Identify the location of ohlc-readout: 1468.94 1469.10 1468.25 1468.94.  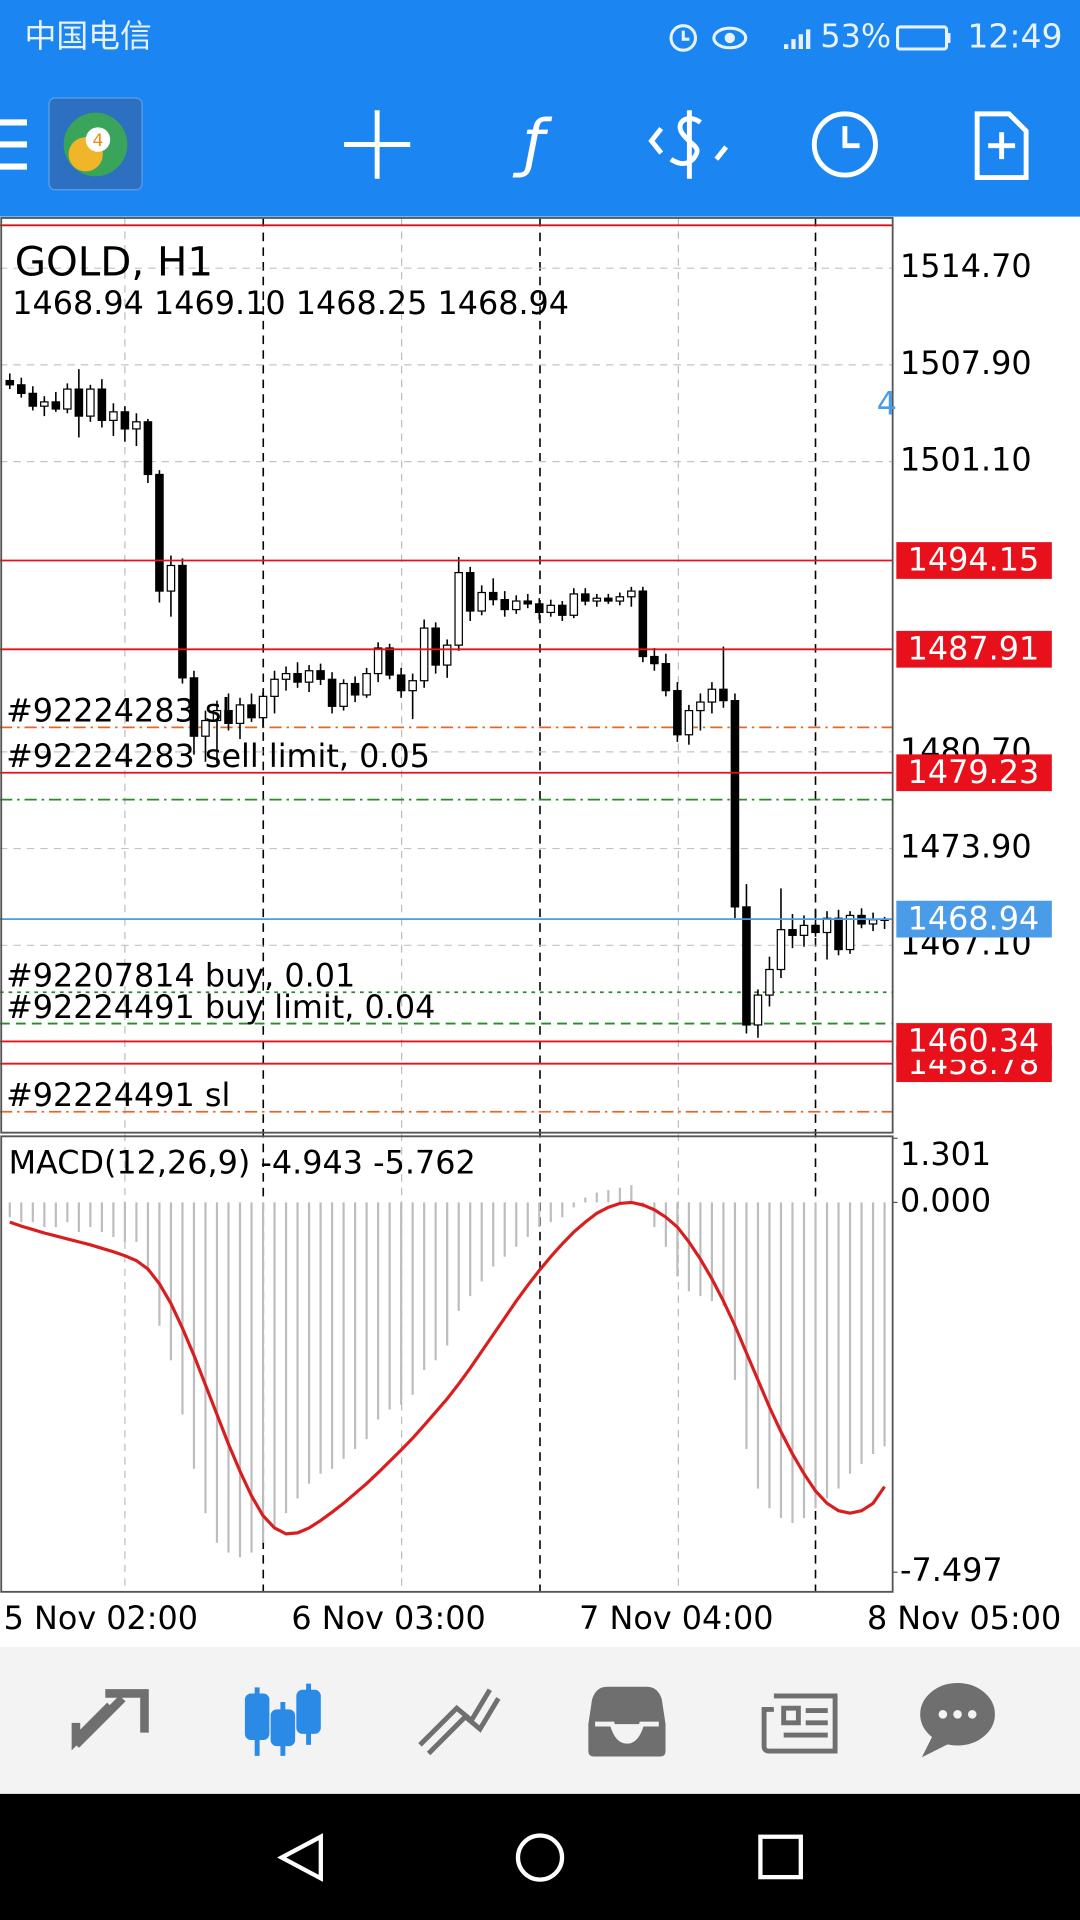
(290, 303).